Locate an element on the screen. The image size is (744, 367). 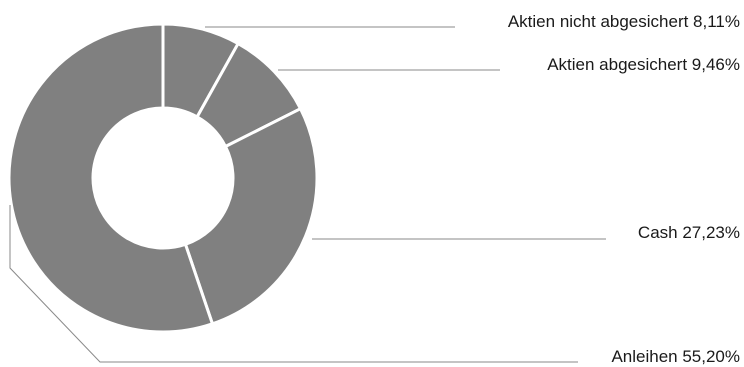
slice-label-aktien-abgesichert: Aktien abgesichert 9,46% is located at coordinates (643, 64).